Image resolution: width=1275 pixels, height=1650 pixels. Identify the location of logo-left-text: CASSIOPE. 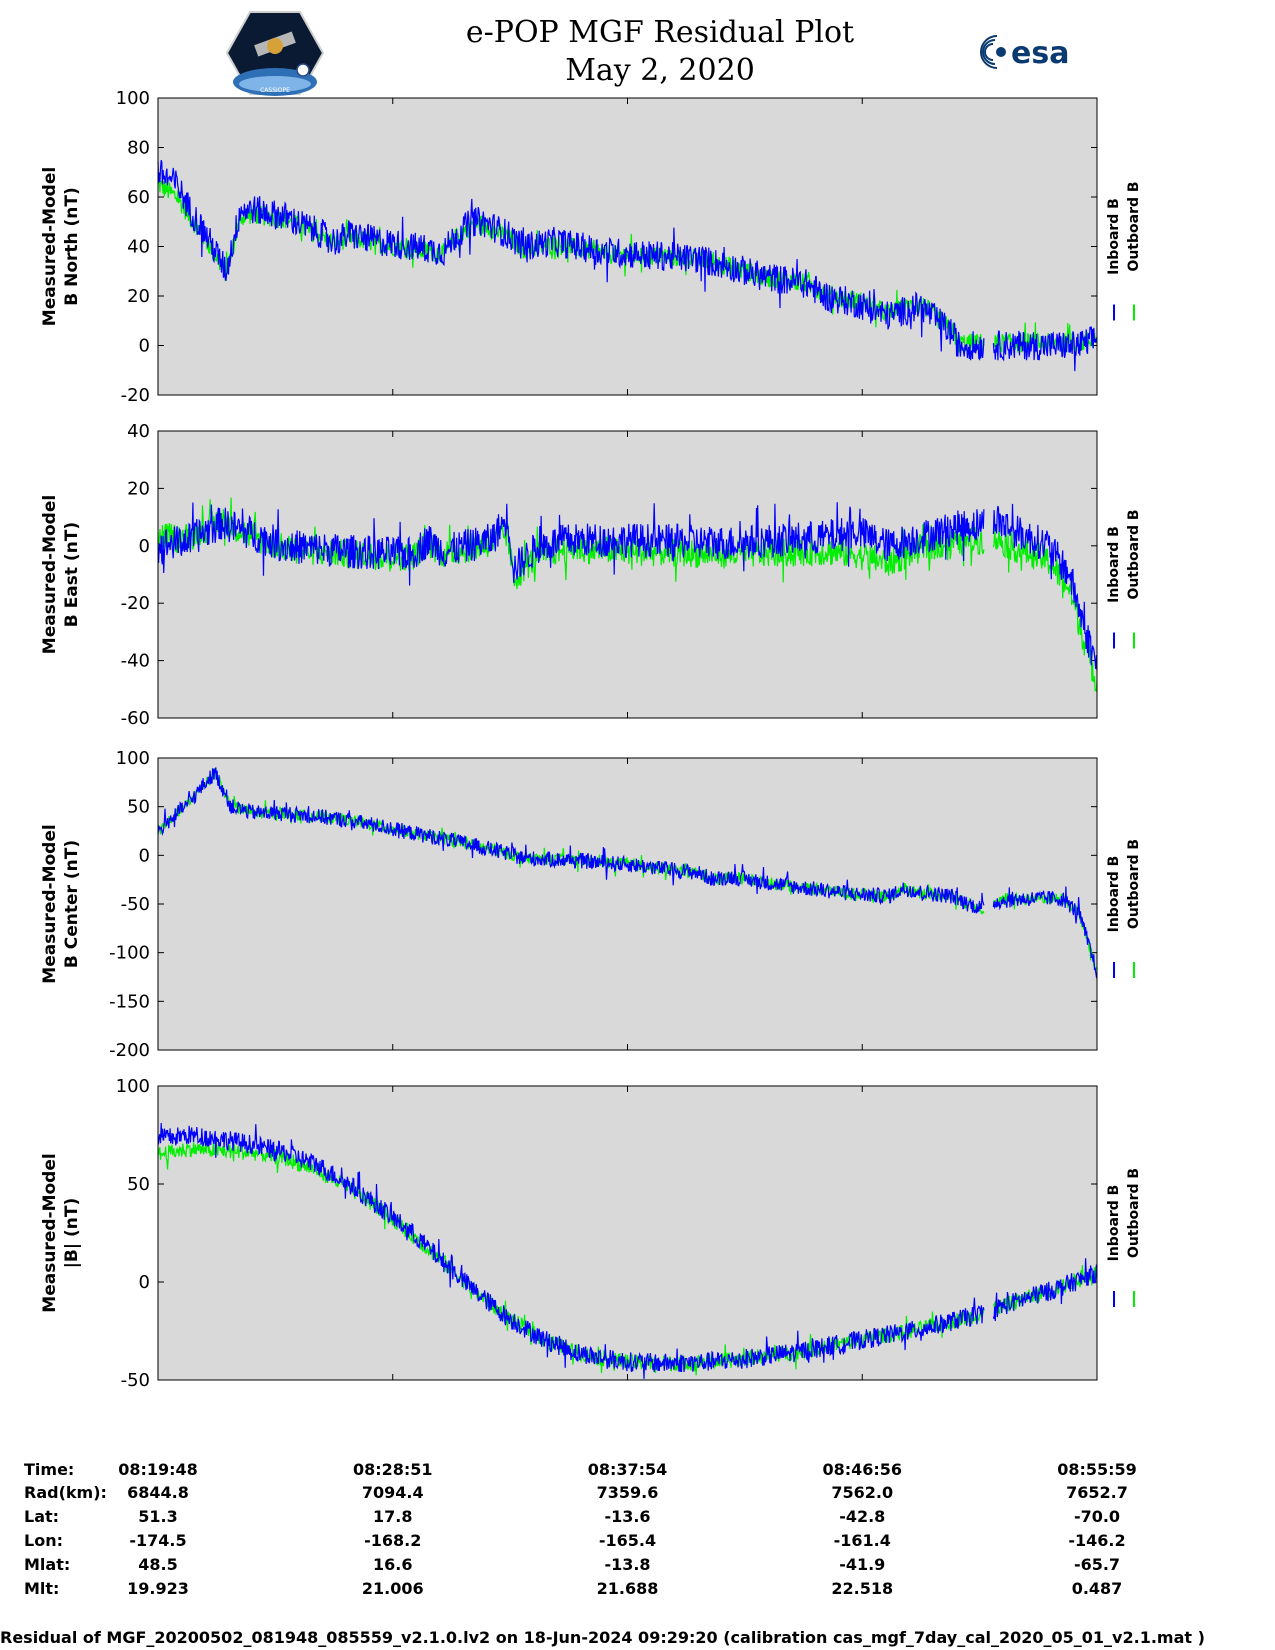
(275, 90).